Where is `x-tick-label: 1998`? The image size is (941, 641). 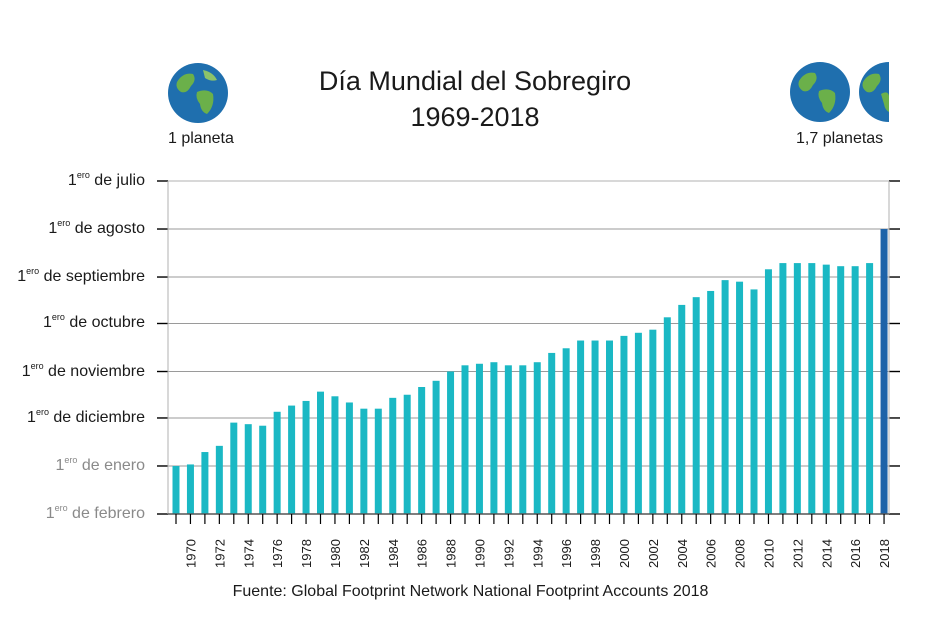 x-tick-label: 1998 is located at coordinates (595, 553).